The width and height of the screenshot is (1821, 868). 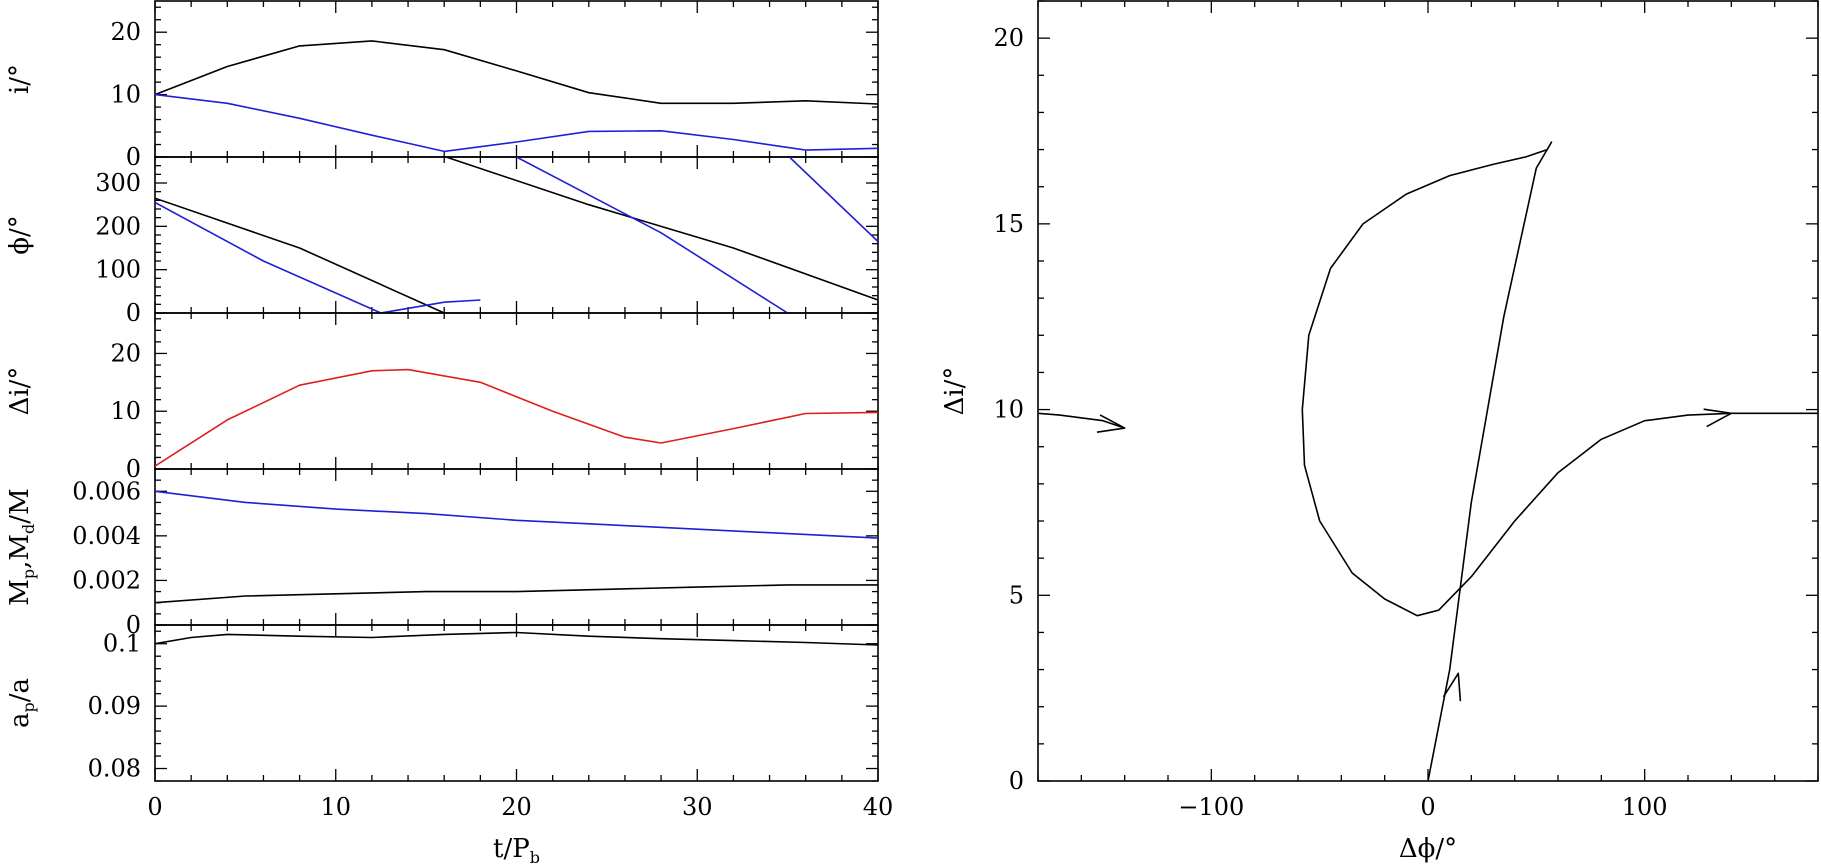 What do you see at coordinates (20, 592) in the screenshot?
I see `y-label-main: M` at bounding box center [20, 592].